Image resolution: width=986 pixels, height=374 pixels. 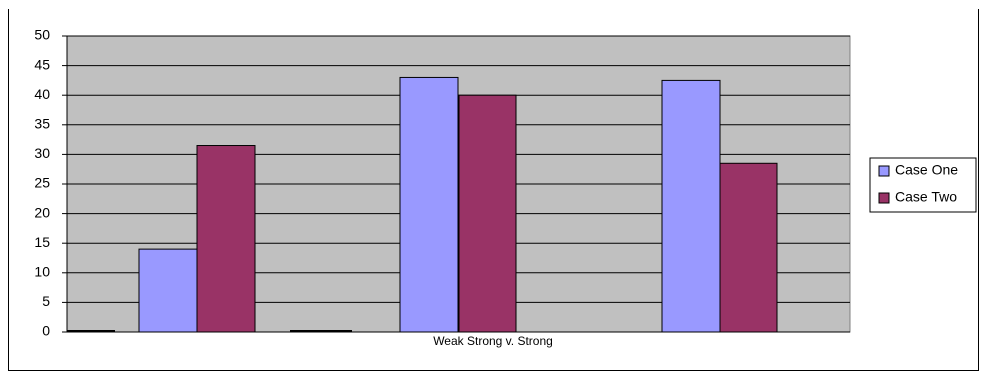 What do you see at coordinates (42, 153) in the screenshot?
I see `y-tick-label: 30` at bounding box center [42, 153].